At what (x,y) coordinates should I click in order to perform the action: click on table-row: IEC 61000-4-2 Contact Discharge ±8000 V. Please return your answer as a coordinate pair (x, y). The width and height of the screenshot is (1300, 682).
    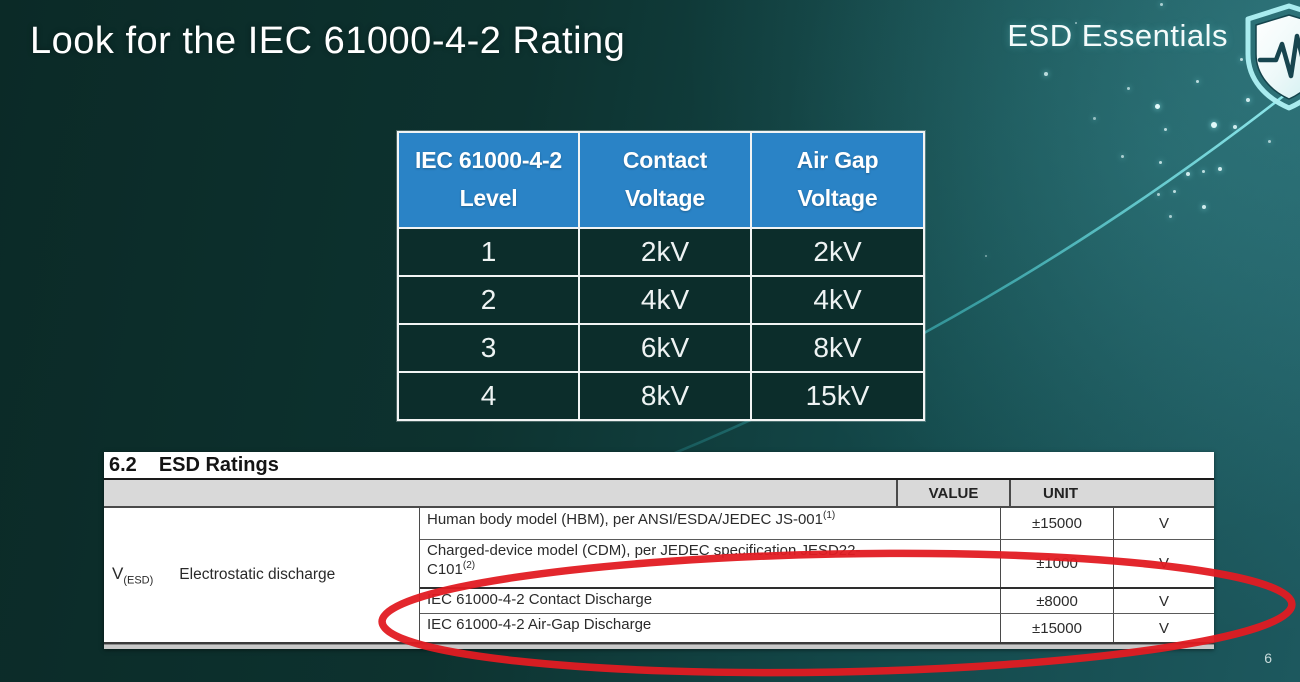
    Looking at the image, I should click on (817, 600).